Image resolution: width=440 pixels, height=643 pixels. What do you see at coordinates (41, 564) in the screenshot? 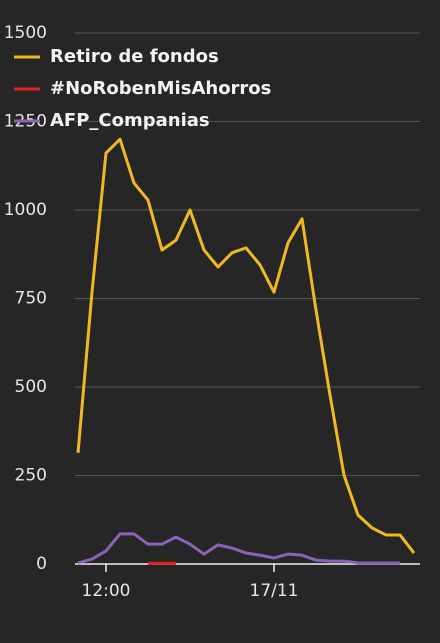
I see `y-tick-label: 0` at bounding box center [41, 564].